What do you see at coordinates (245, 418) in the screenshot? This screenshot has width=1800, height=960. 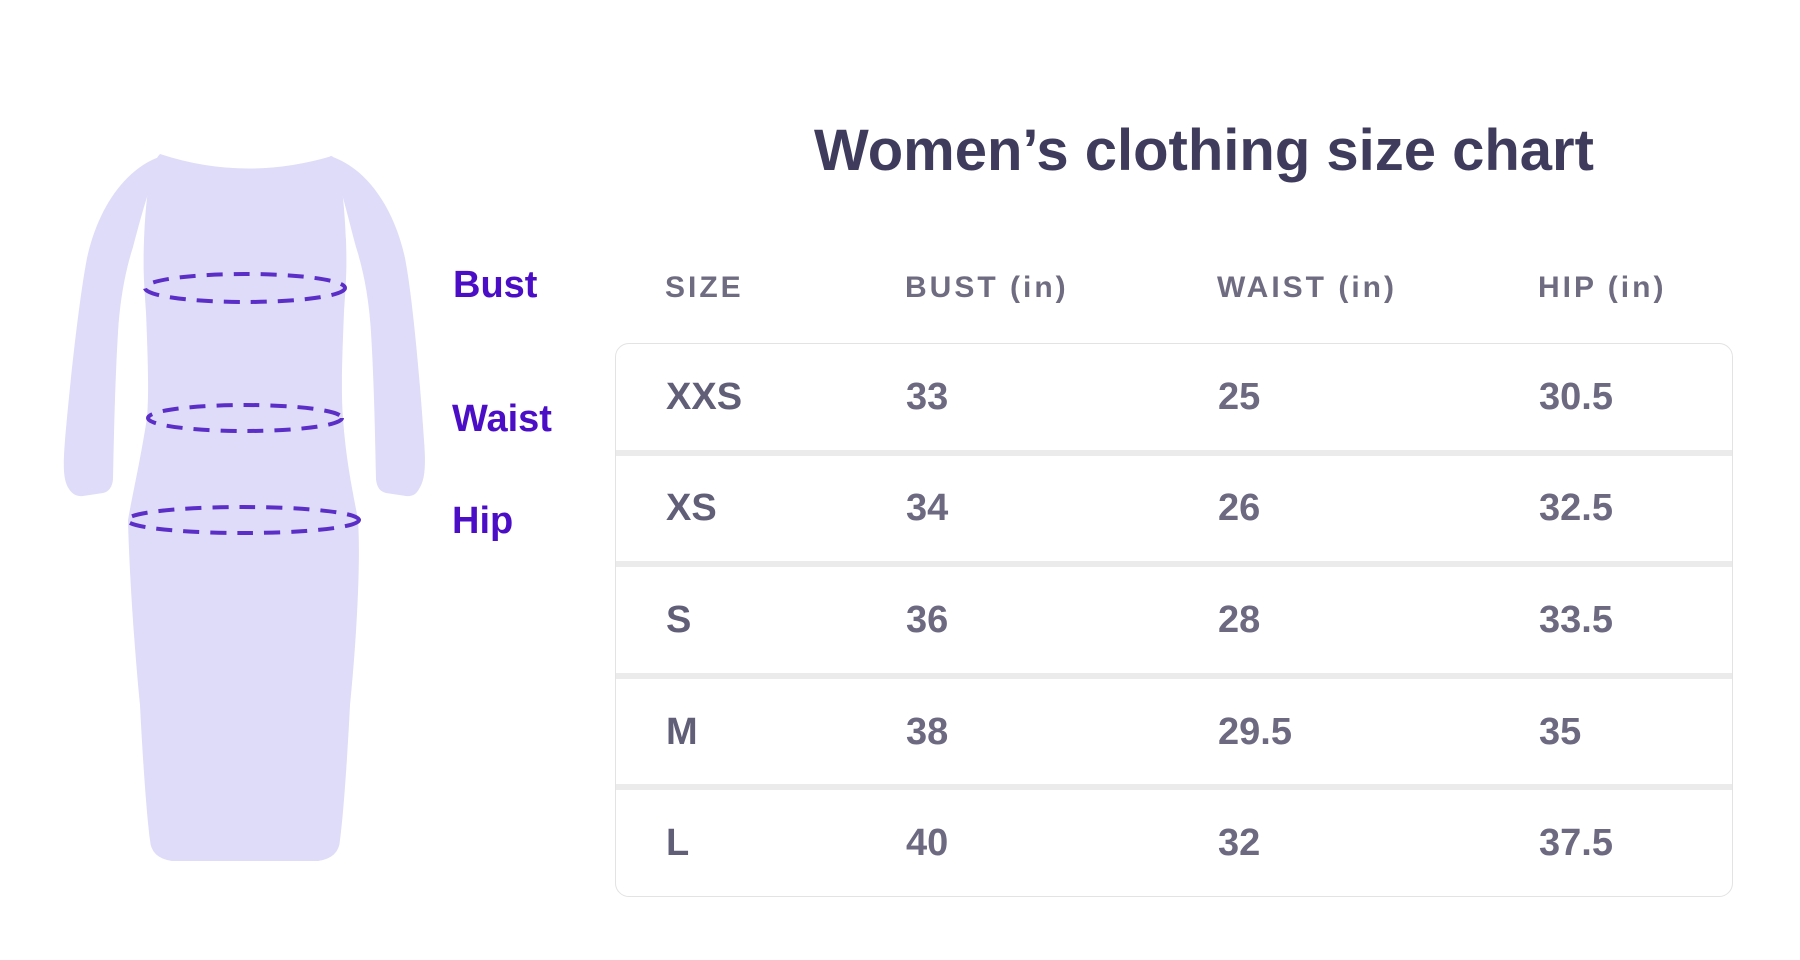 I see `waist-measure-line` at bounding box center [245, 418].